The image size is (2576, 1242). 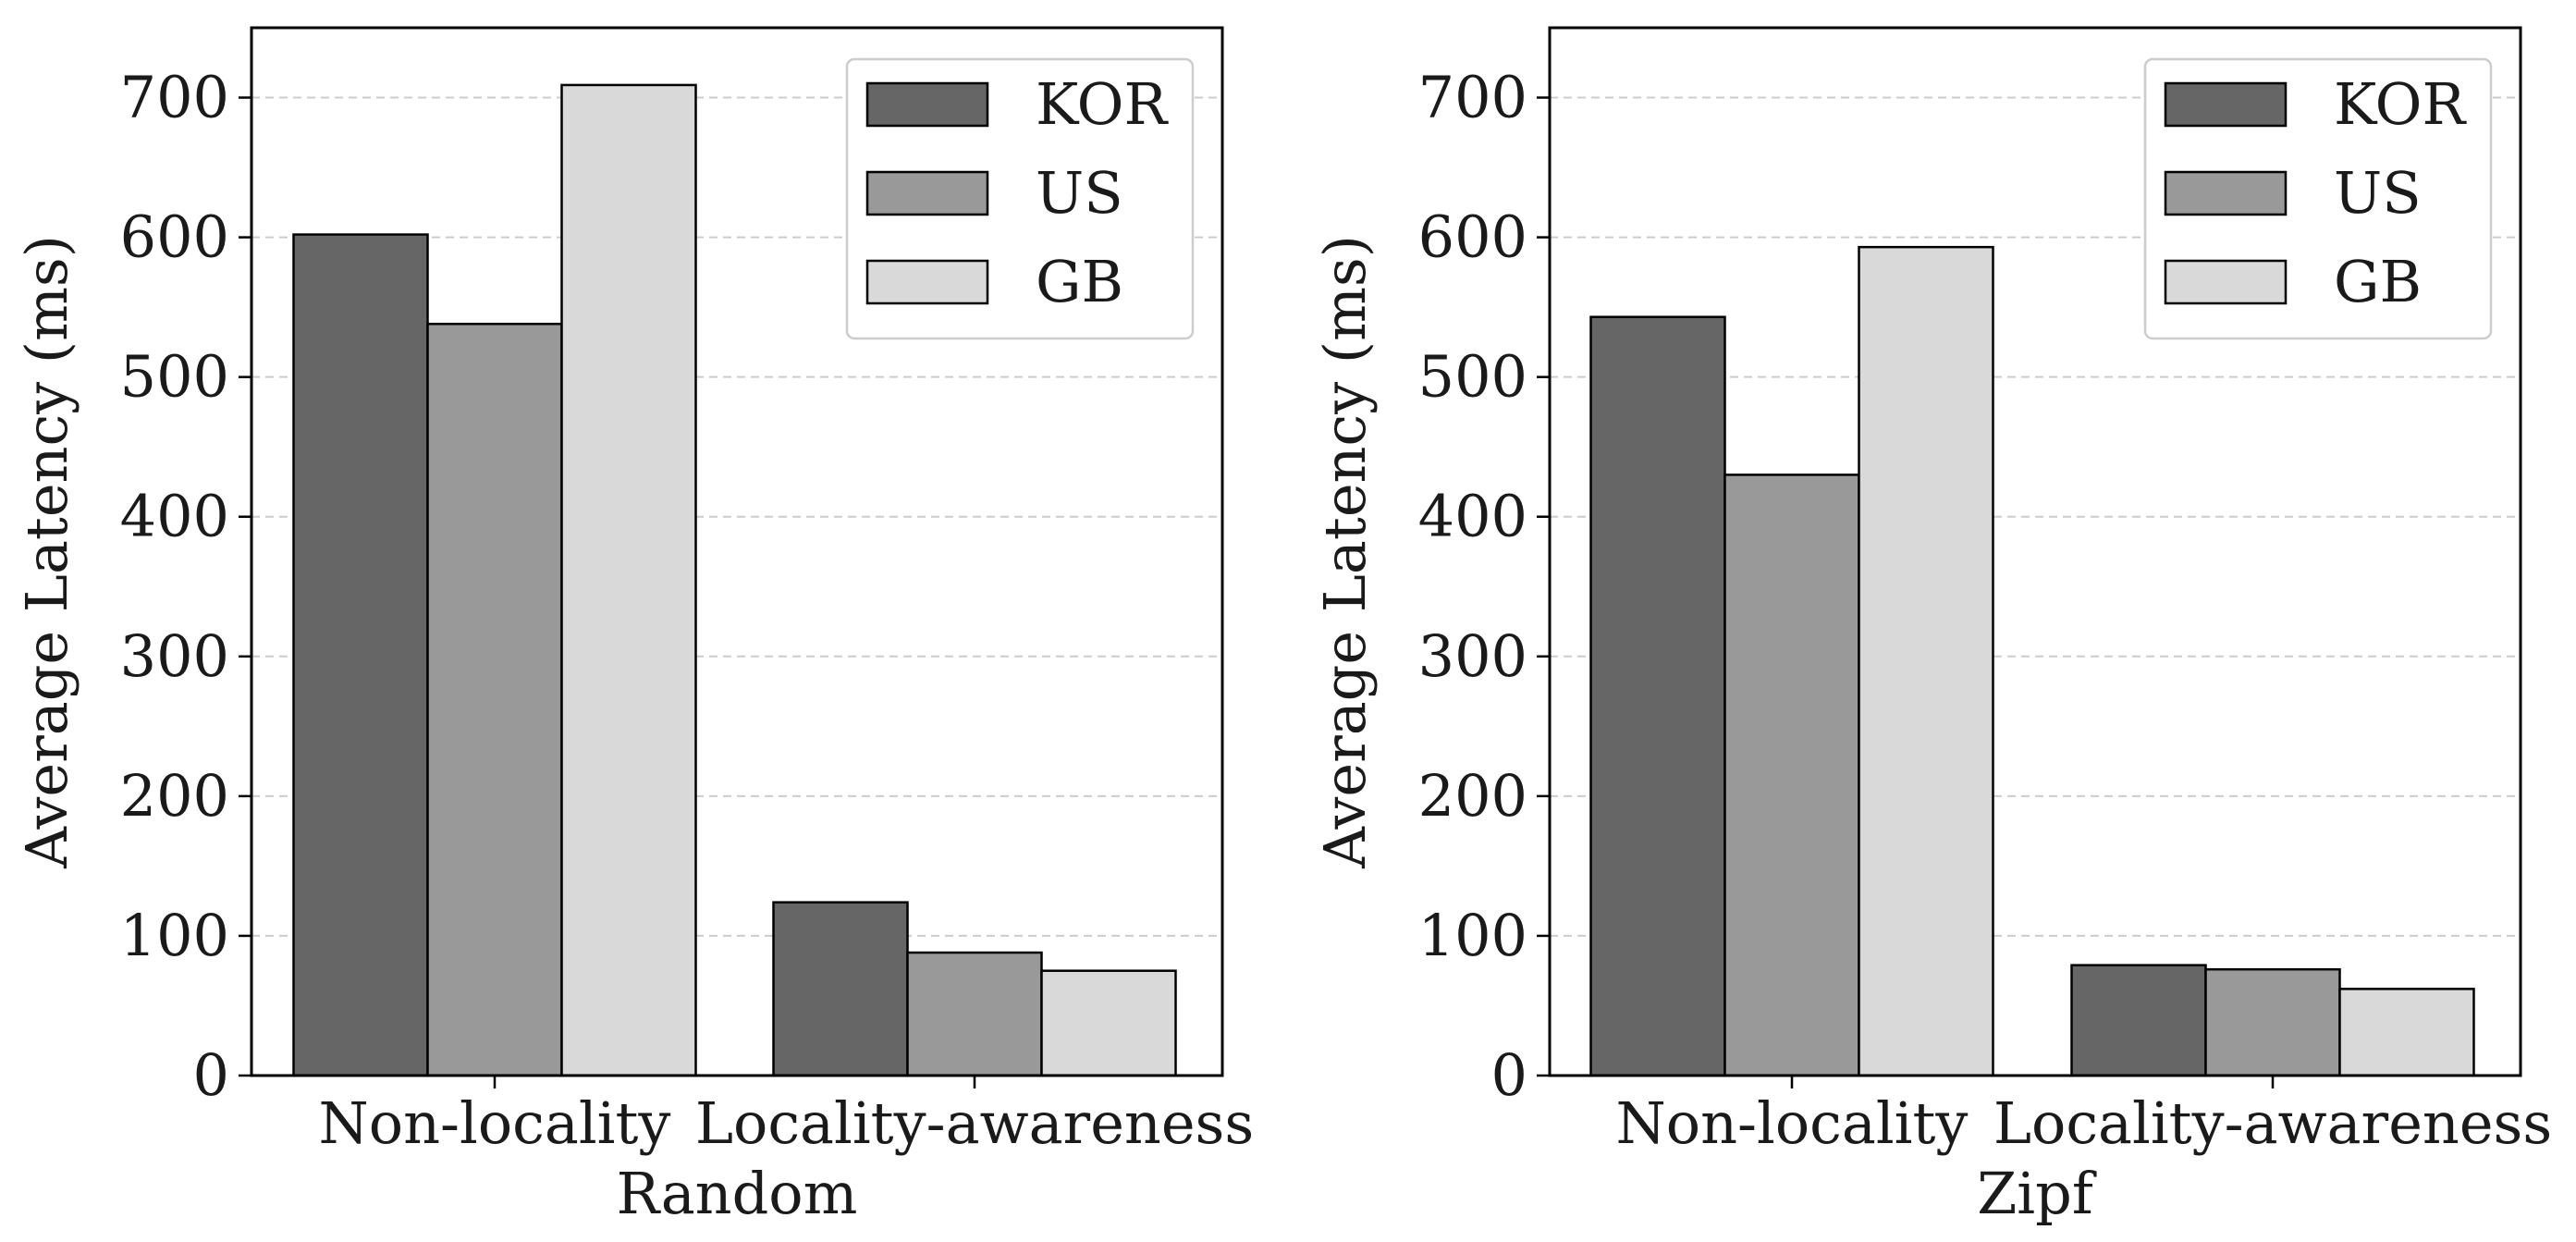 I want to click on x-axis-label: Random, so click(x=737, y=1193).